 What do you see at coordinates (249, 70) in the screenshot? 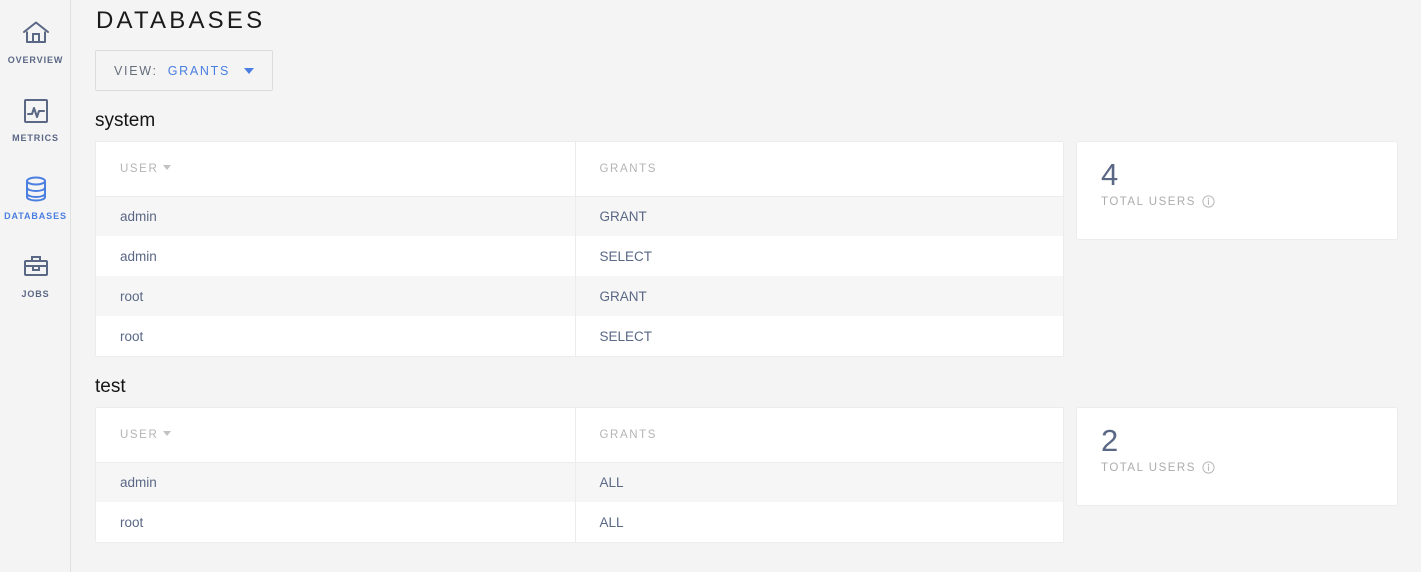
I see `chevron-down-icon` at bounding box center [249, 70].